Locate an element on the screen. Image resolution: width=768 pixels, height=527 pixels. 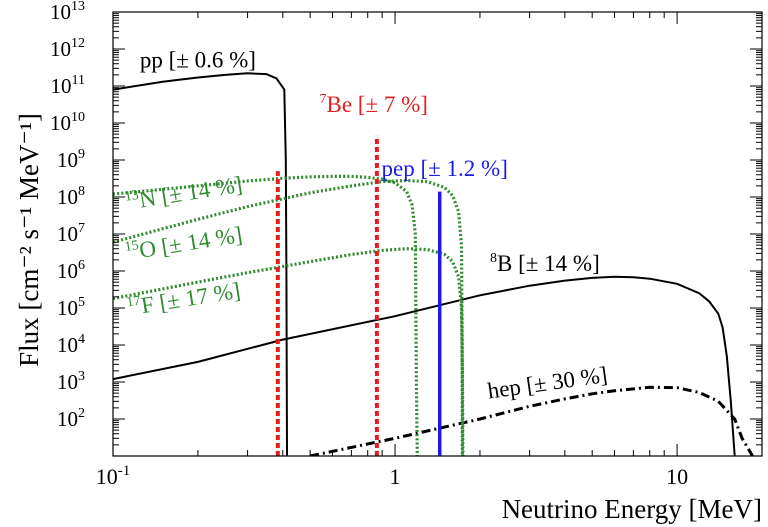
series-hep-curve is located at coordinates (531, 420).